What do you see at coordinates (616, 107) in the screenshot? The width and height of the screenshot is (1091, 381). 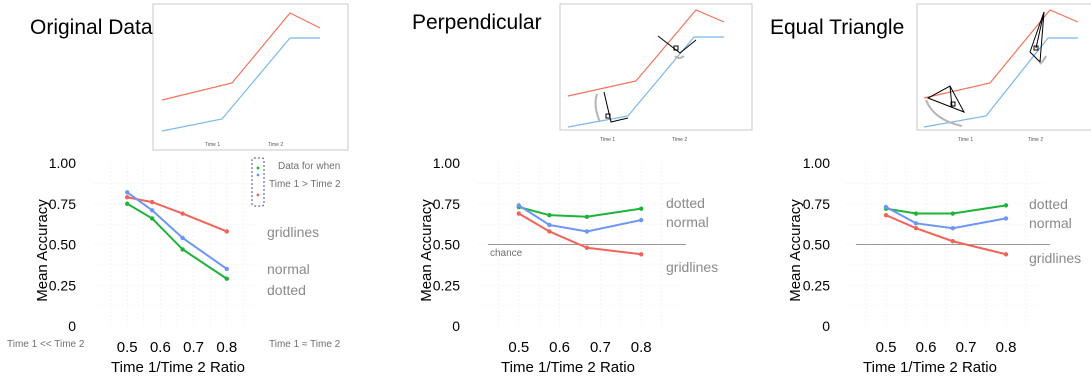 I see `perpendicular-marker-left` at bounding box center [616, 107].